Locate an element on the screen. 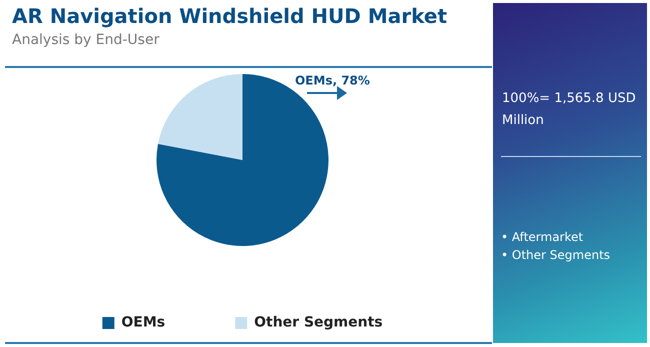 Image resolution: width=650 pixels, height=347 pixels. text: 100%= 1,565.8 USD Million is located at coordinates (569, 110).